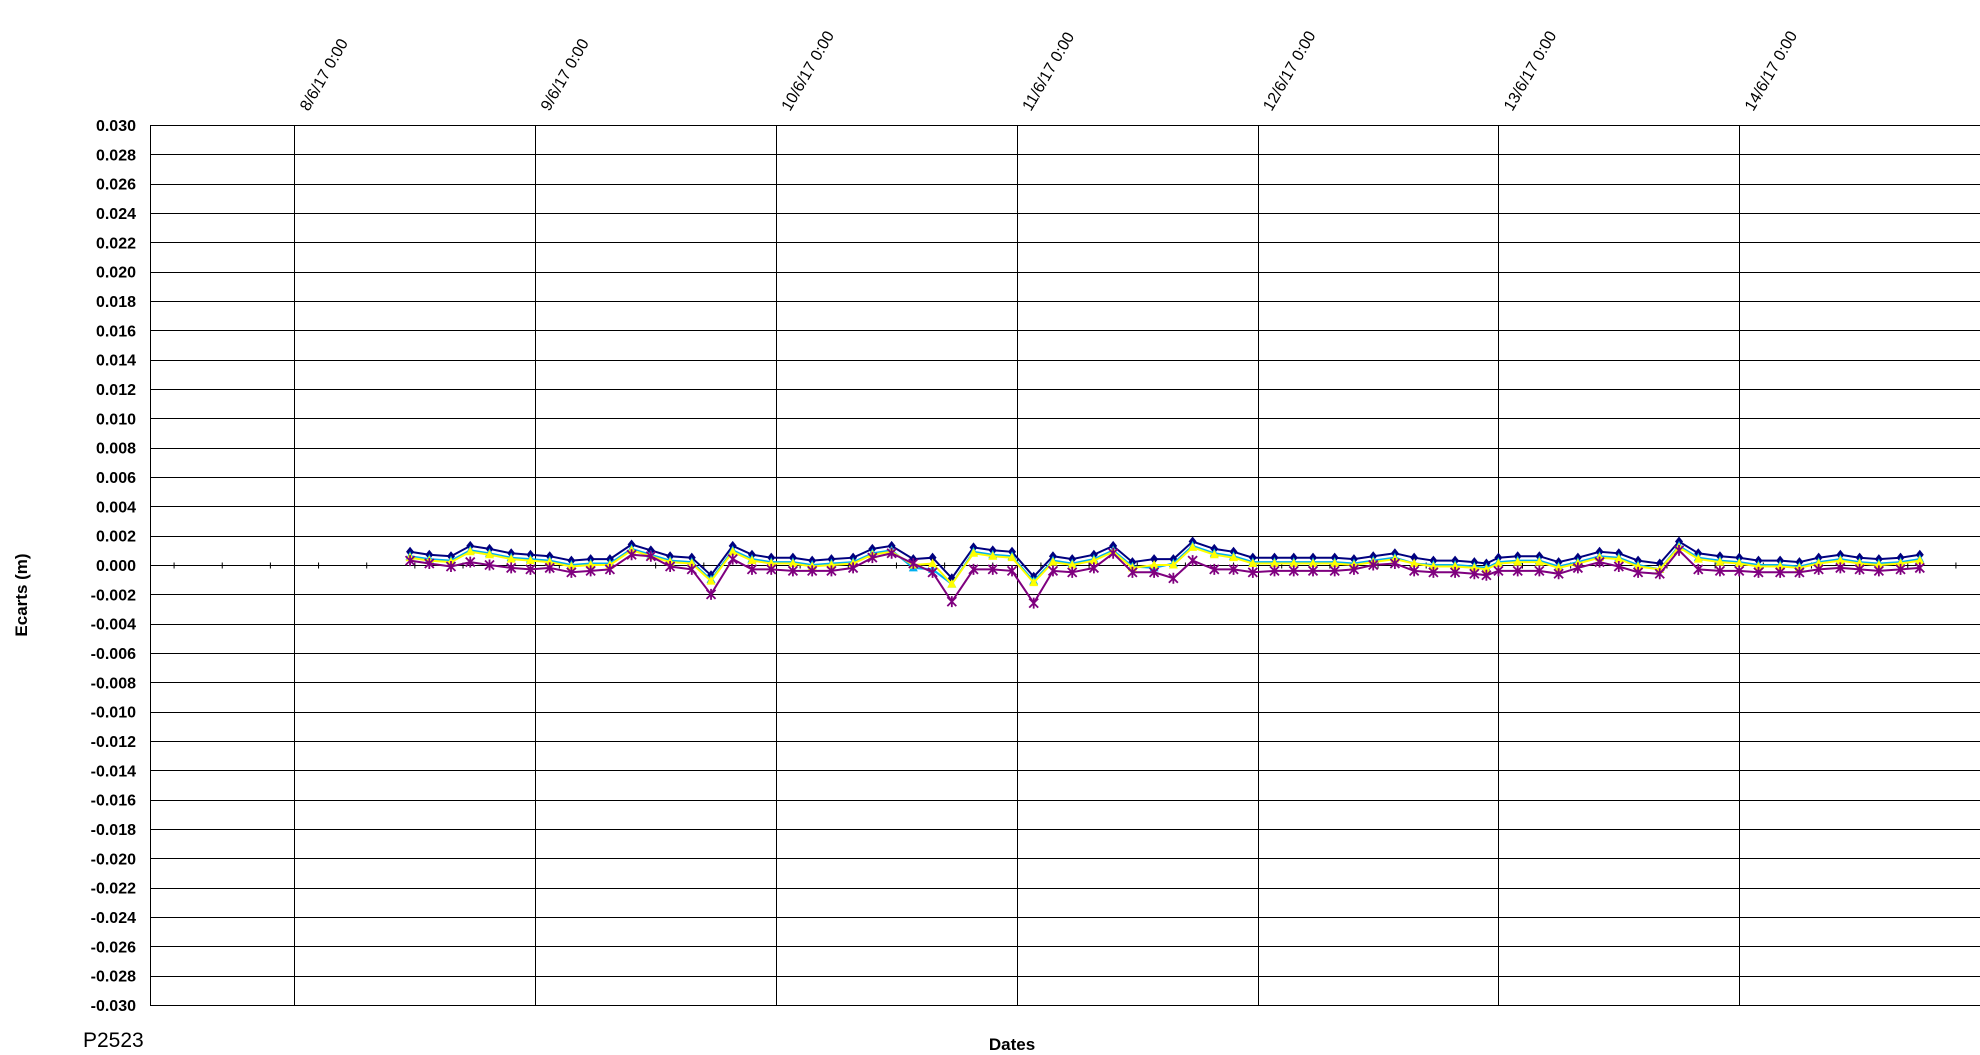 Image resolution: width=1980 pixels, height=1055 pixels. What do you see at coordinates (116, 185) in the screenshot?
I see `y-tick-label: 0.026` at bounding box center [116, 185].